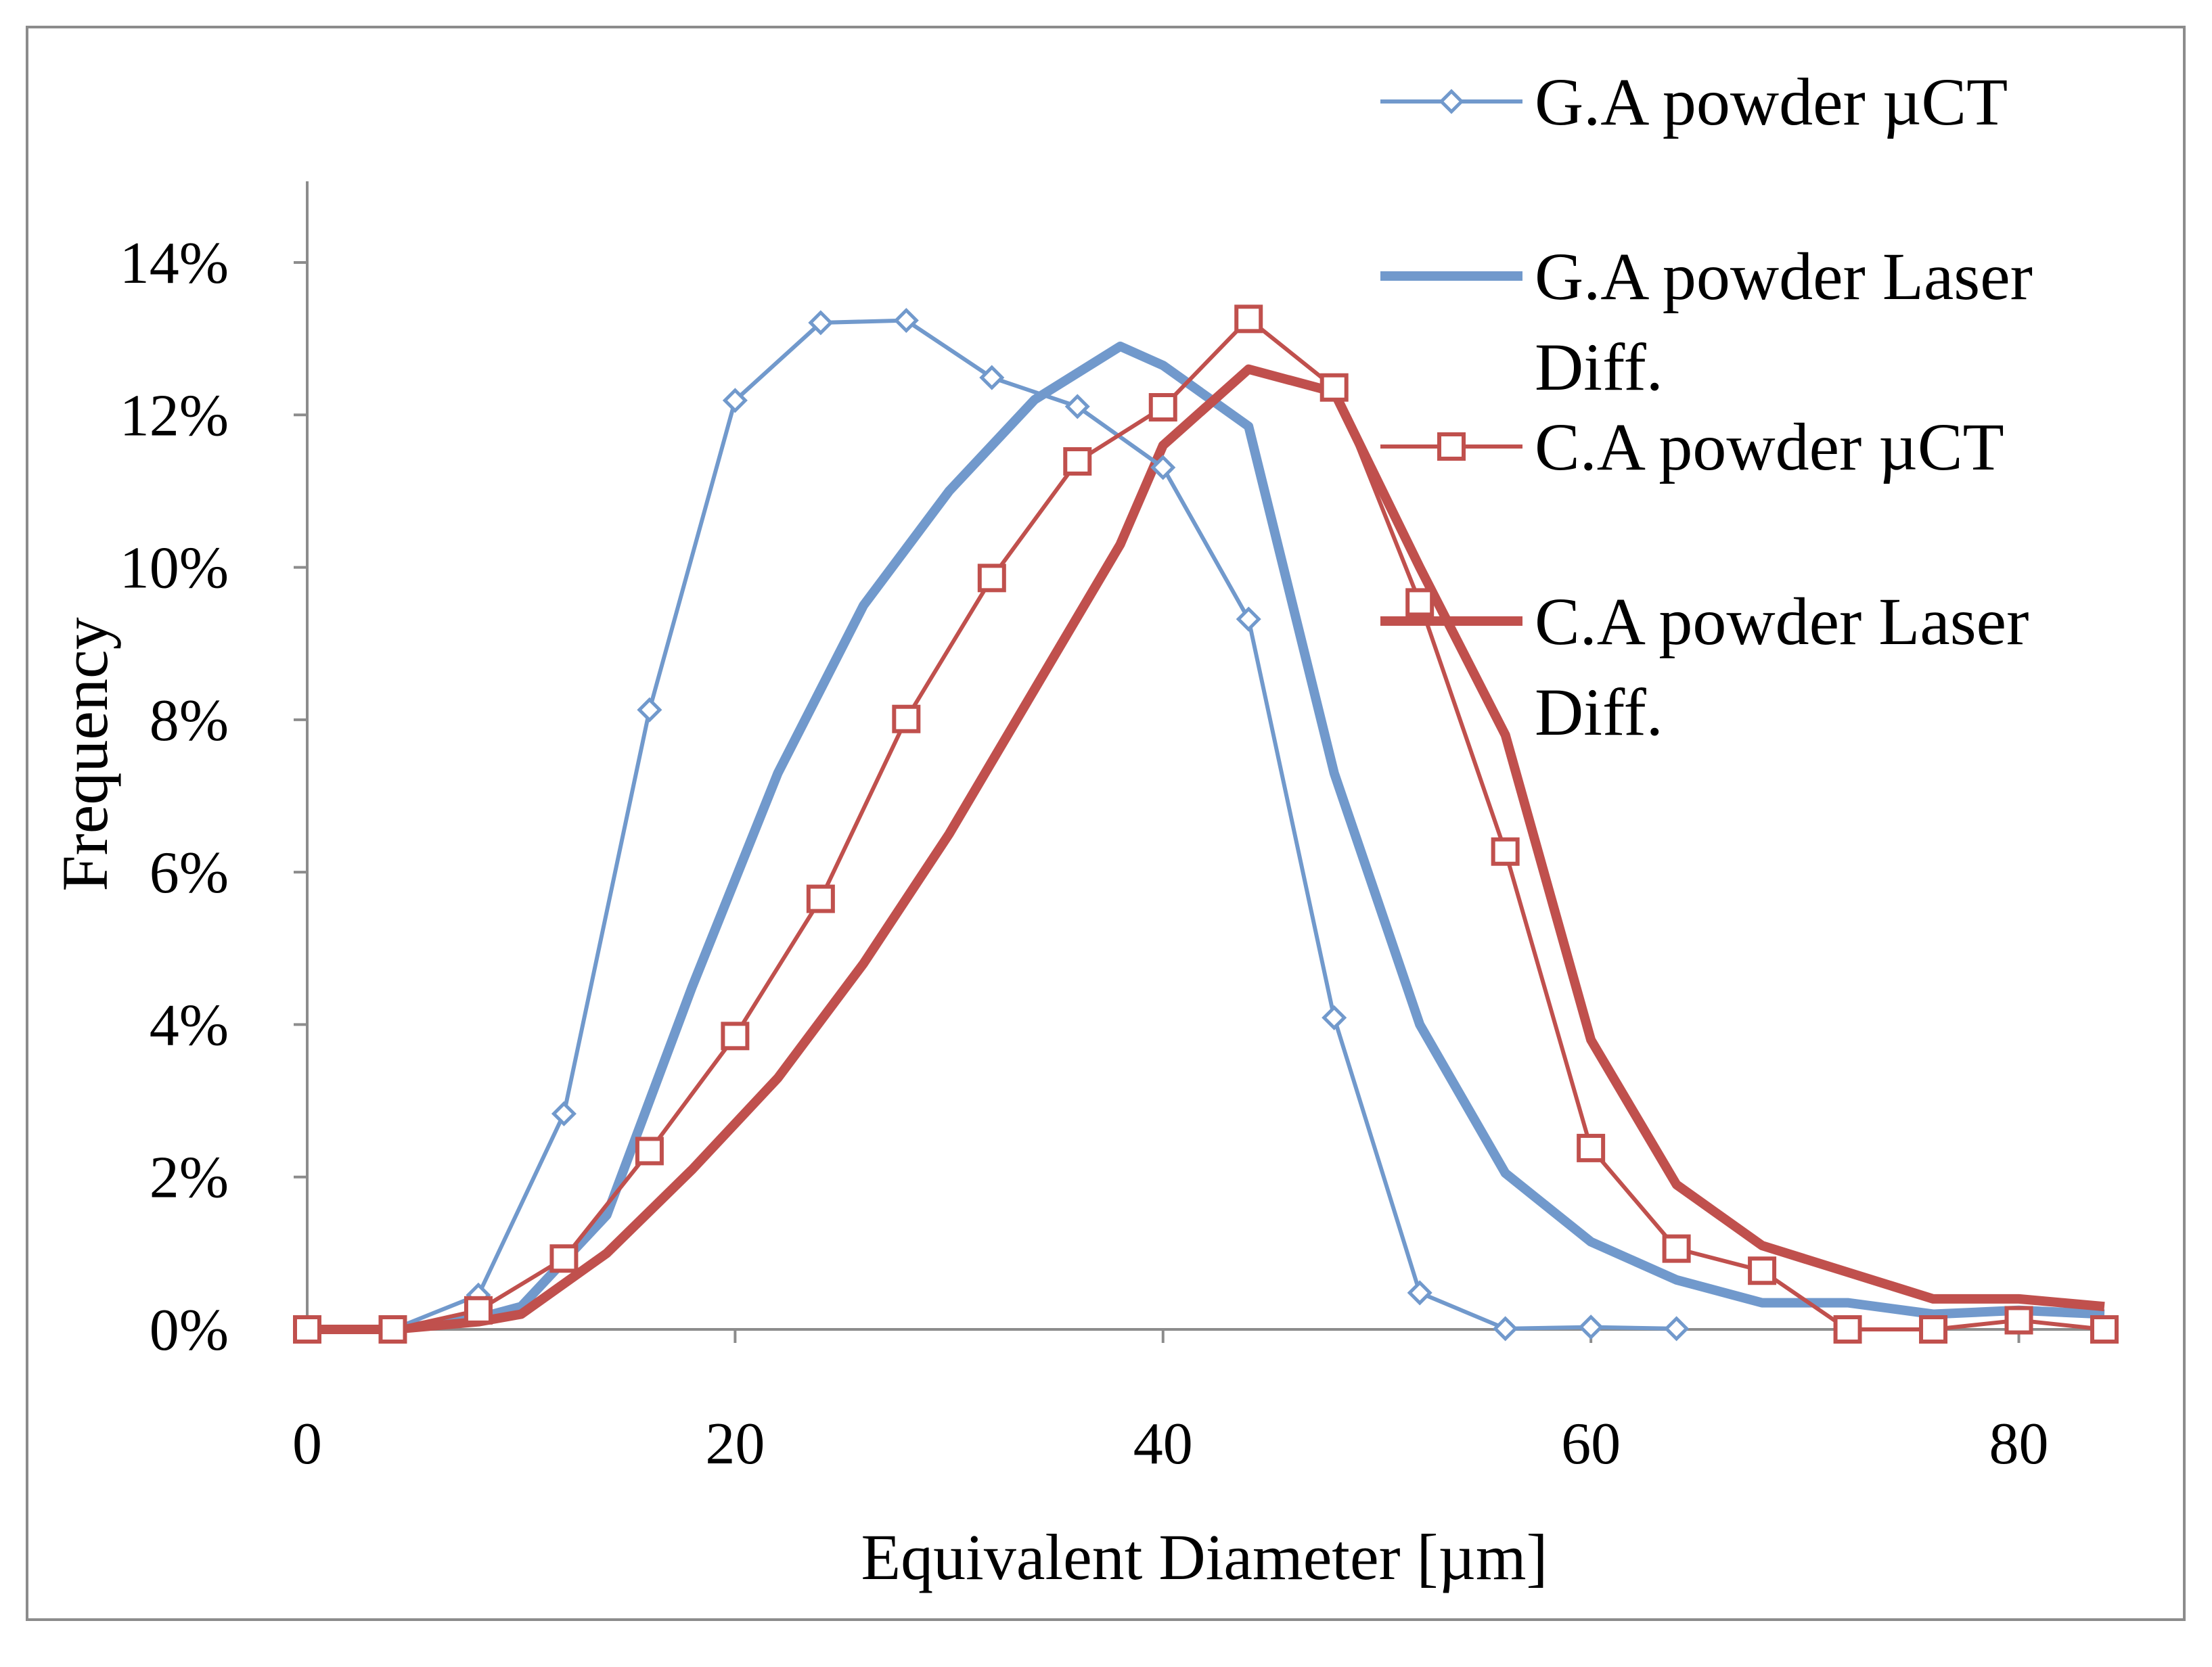  What do you see at coordinates (1769, 446) in the screenshot?
I see `legend-label: C.A powder µCT` at bounding box center [1769, 446].